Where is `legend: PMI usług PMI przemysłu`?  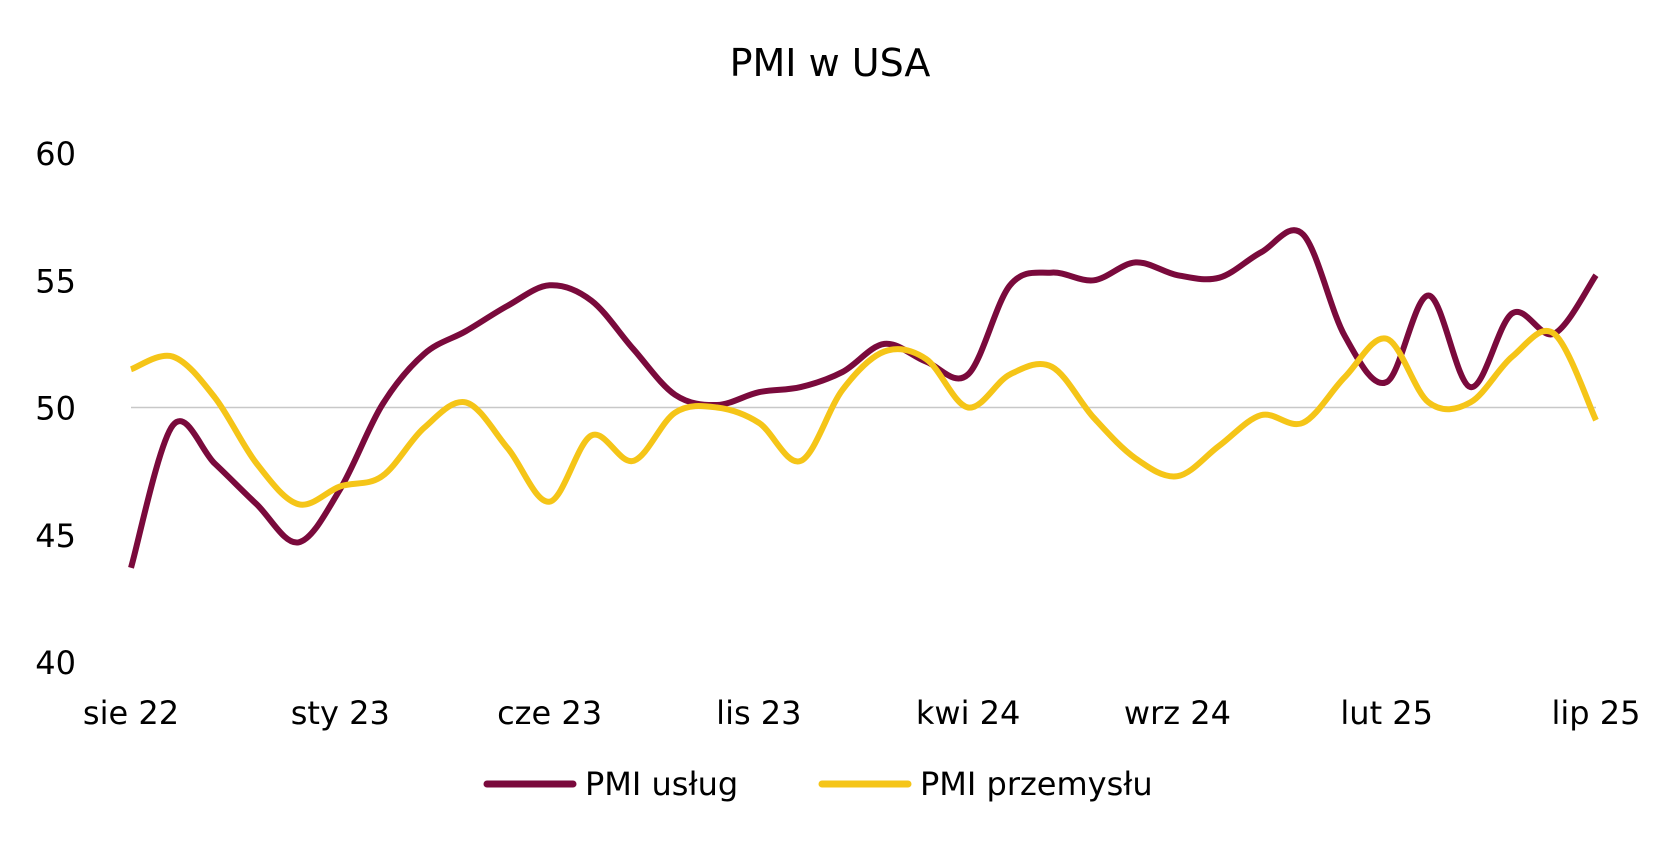 legend: PMI usług PMI przemysłu is located at coordinates (818, 784).